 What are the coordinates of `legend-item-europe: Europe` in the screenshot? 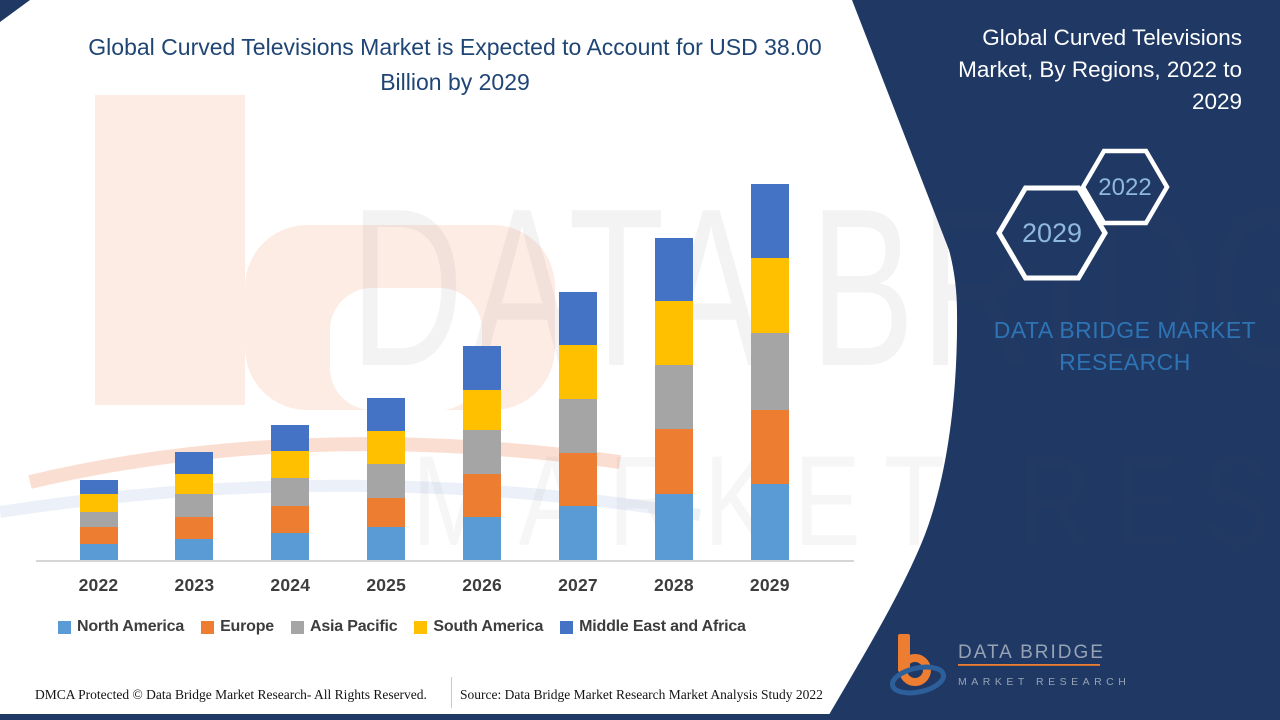 It's located at (237, 627).